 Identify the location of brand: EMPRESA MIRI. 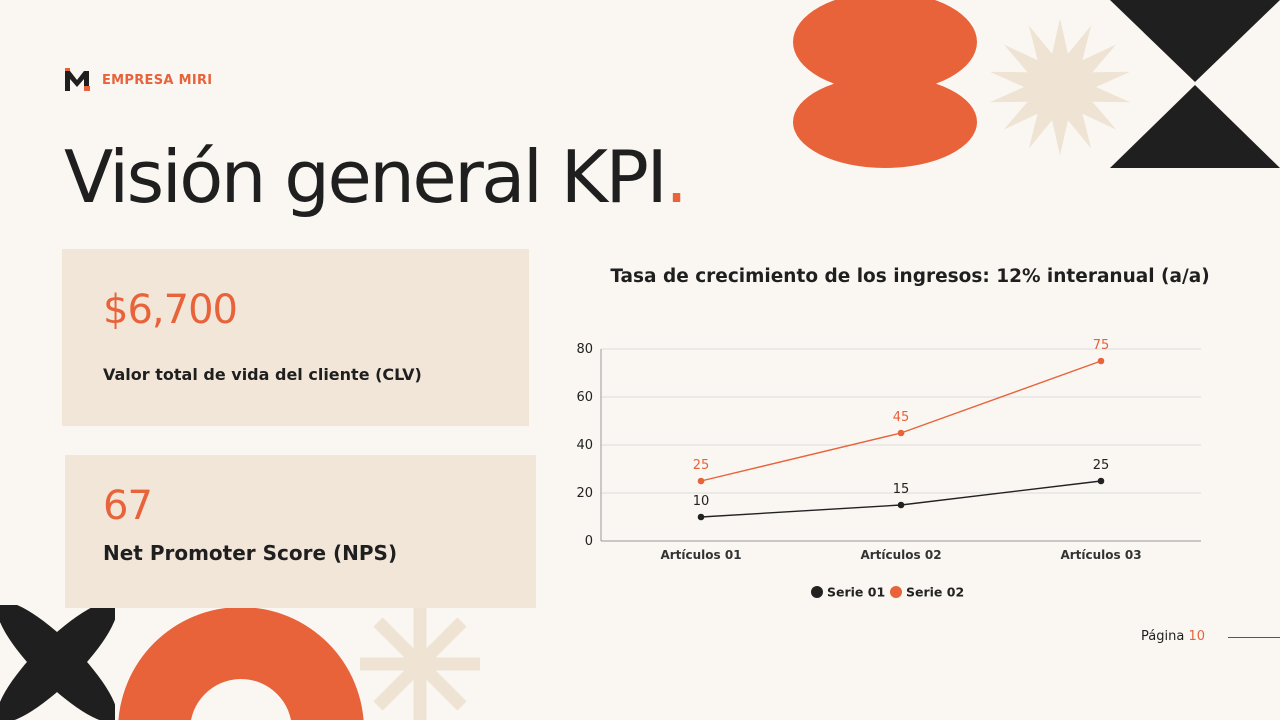
(138, 80).